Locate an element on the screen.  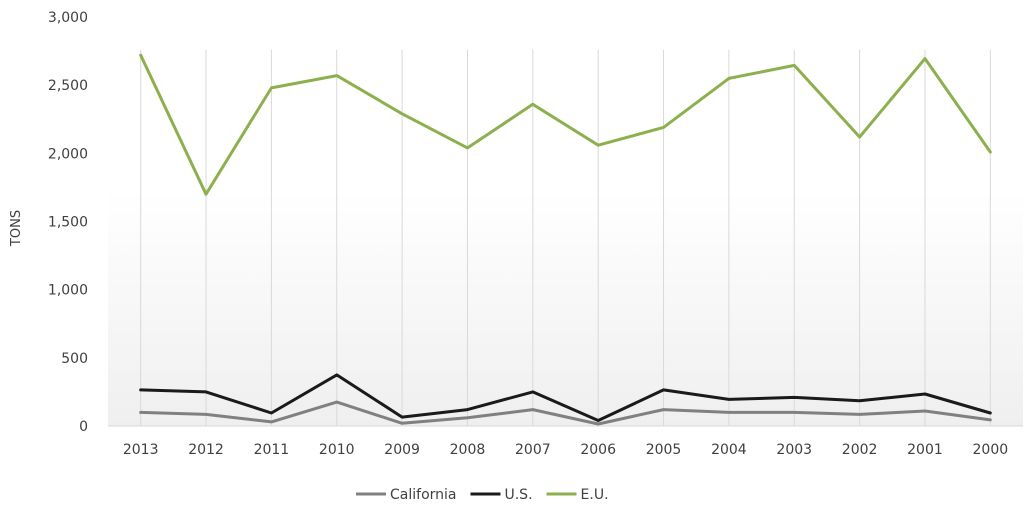
y-tick-label: 500 is located at coordinates (74, 359).